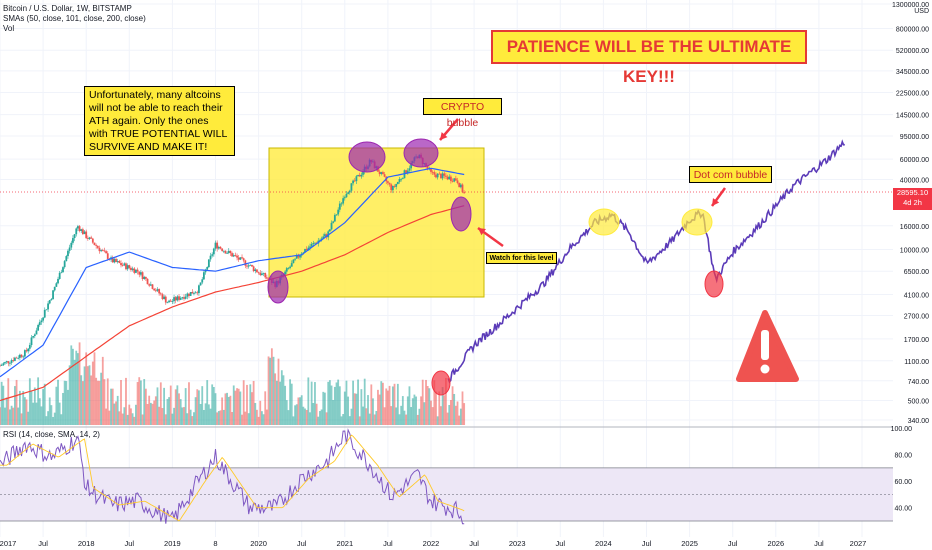 The height and width of the screenshot is (550, 932). What do you see at coordinates (8, 543) in the screenshot?
I see `time-tick-label: 2017` at bounding box center [8, 543].